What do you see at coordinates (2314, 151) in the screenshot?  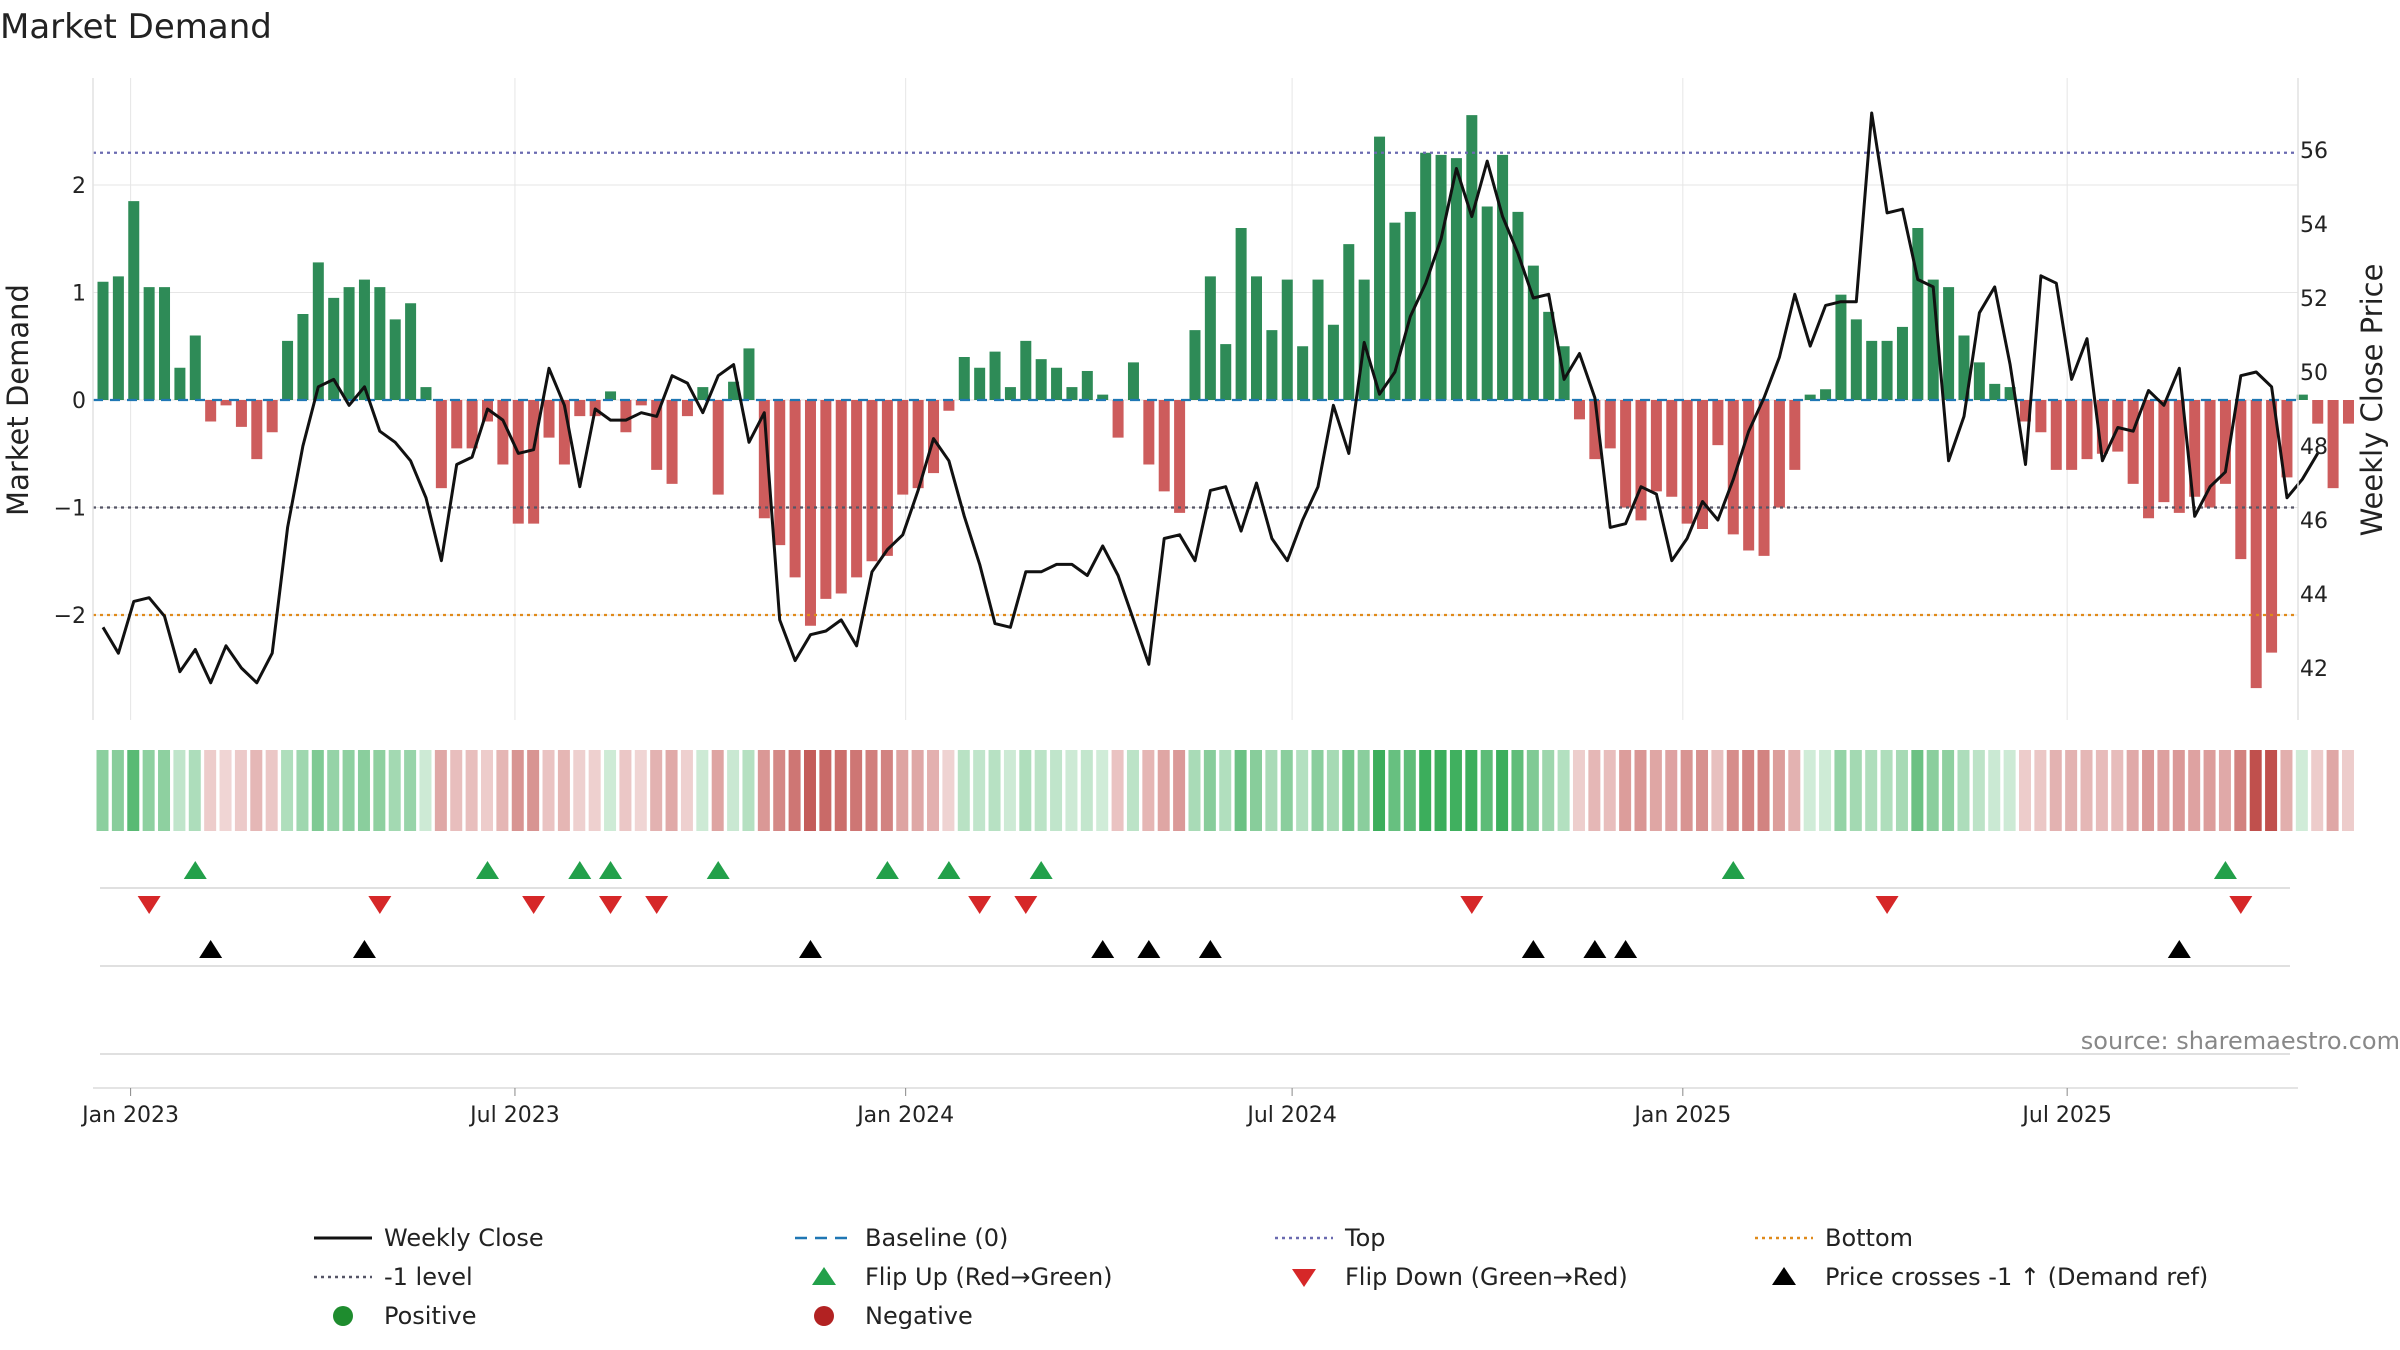 I see `y-tick-label-right: 56` at bounding box center [2314, 151].